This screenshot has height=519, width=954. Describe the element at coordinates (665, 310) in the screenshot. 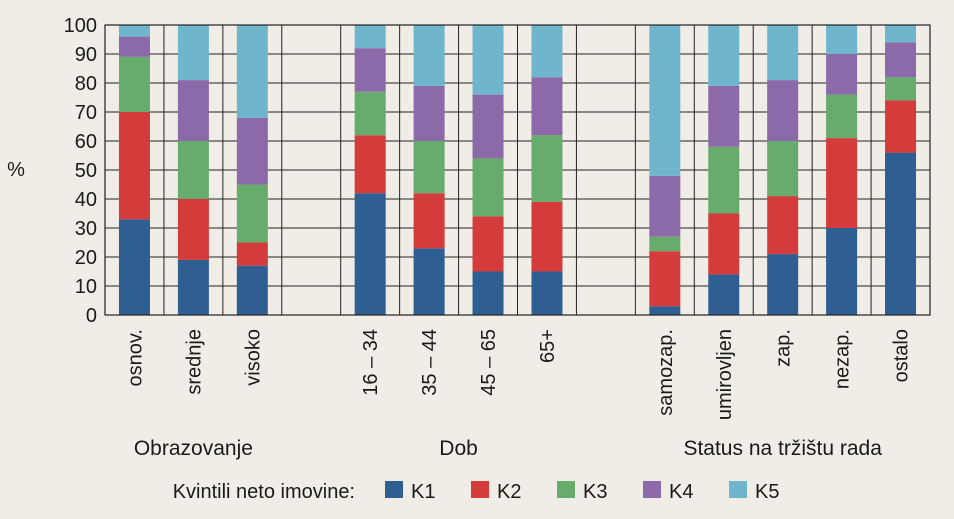

I see `bar-9-K1` at that location.